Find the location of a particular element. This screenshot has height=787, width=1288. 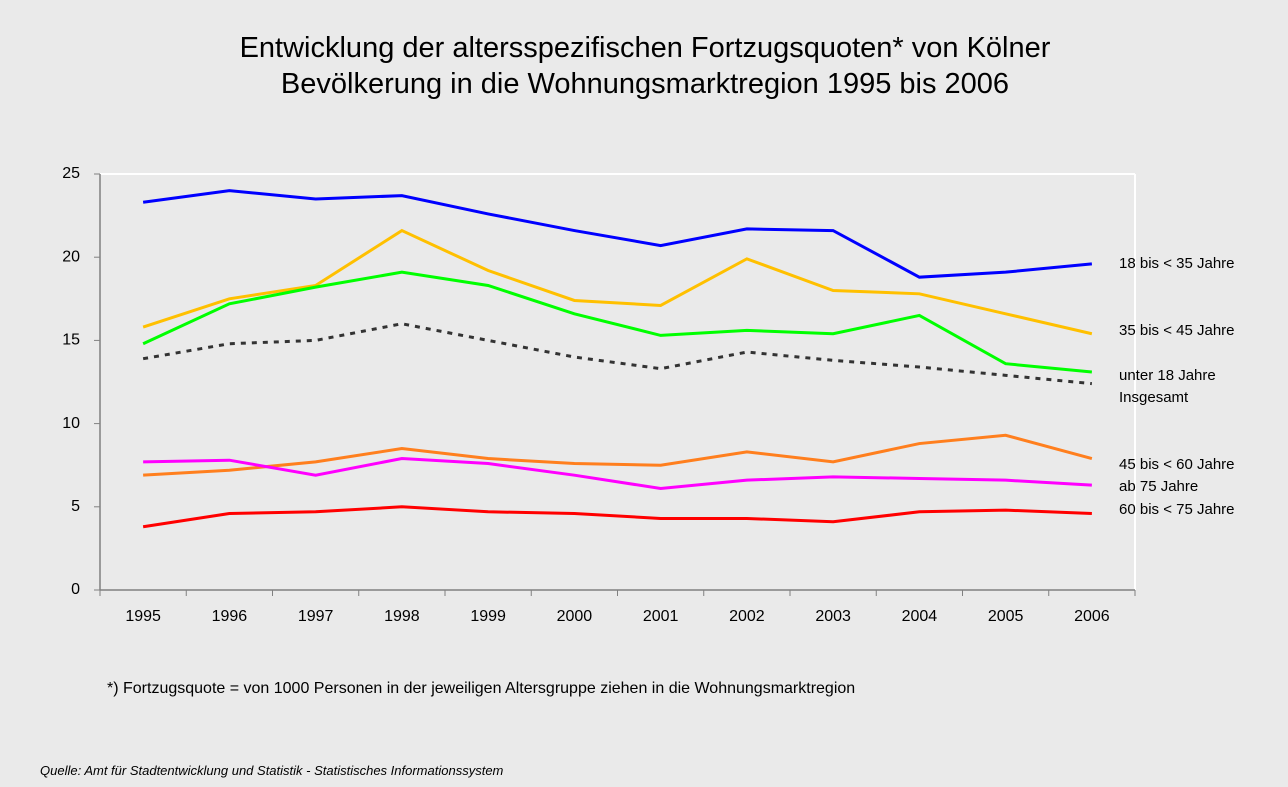

series-label: 60 bis < 75 Jahre is located at coordinates (1177, 509).